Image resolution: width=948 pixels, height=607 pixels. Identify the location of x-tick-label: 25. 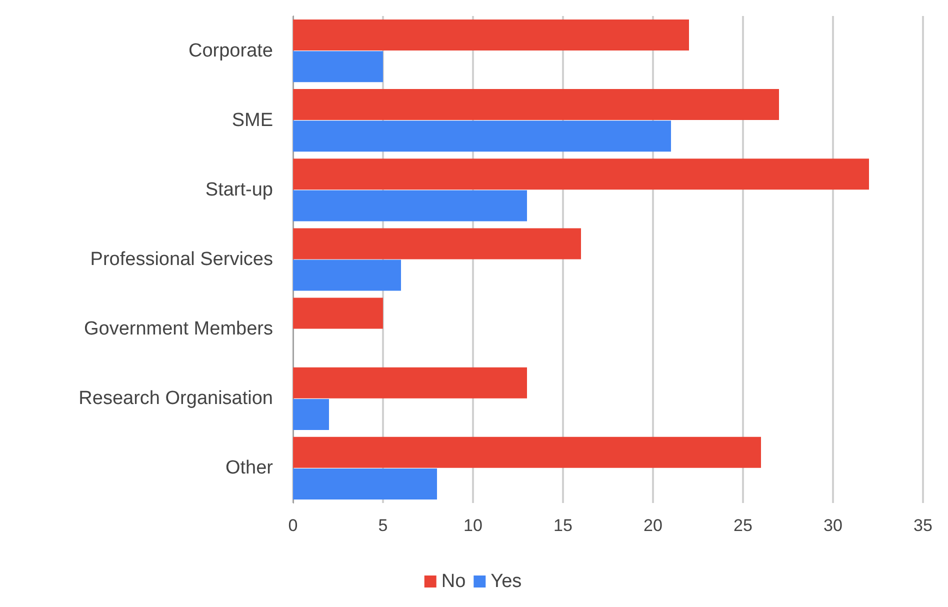
(743, 525).